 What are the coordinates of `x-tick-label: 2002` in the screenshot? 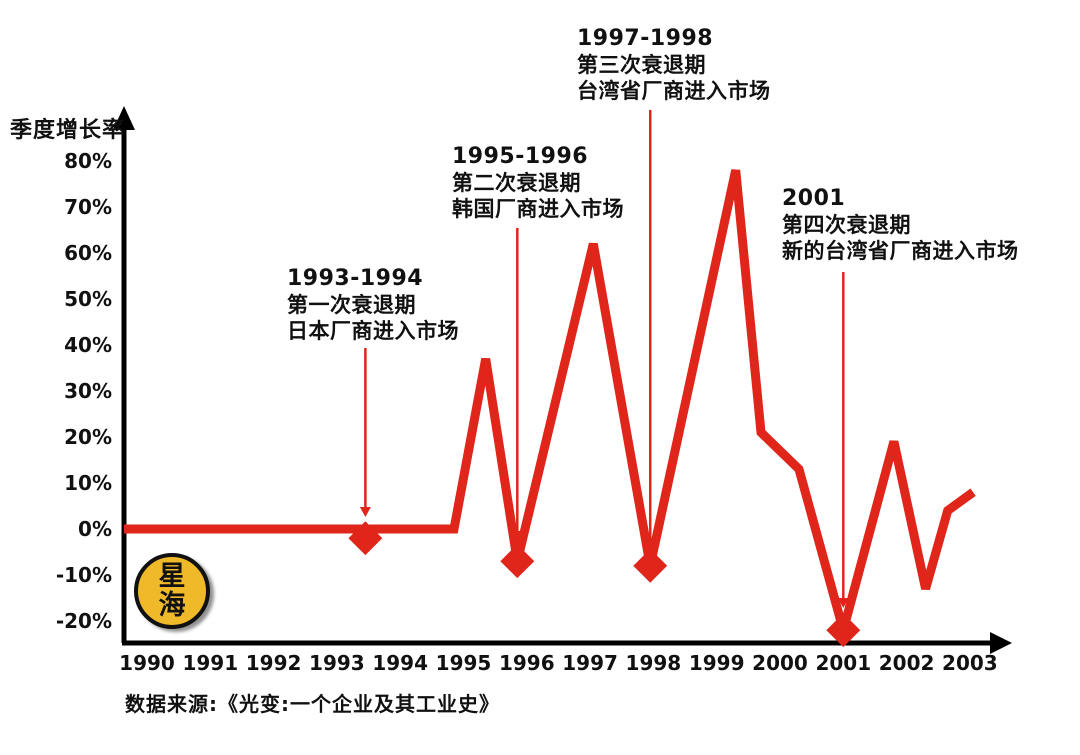 It's located at (906, 663).